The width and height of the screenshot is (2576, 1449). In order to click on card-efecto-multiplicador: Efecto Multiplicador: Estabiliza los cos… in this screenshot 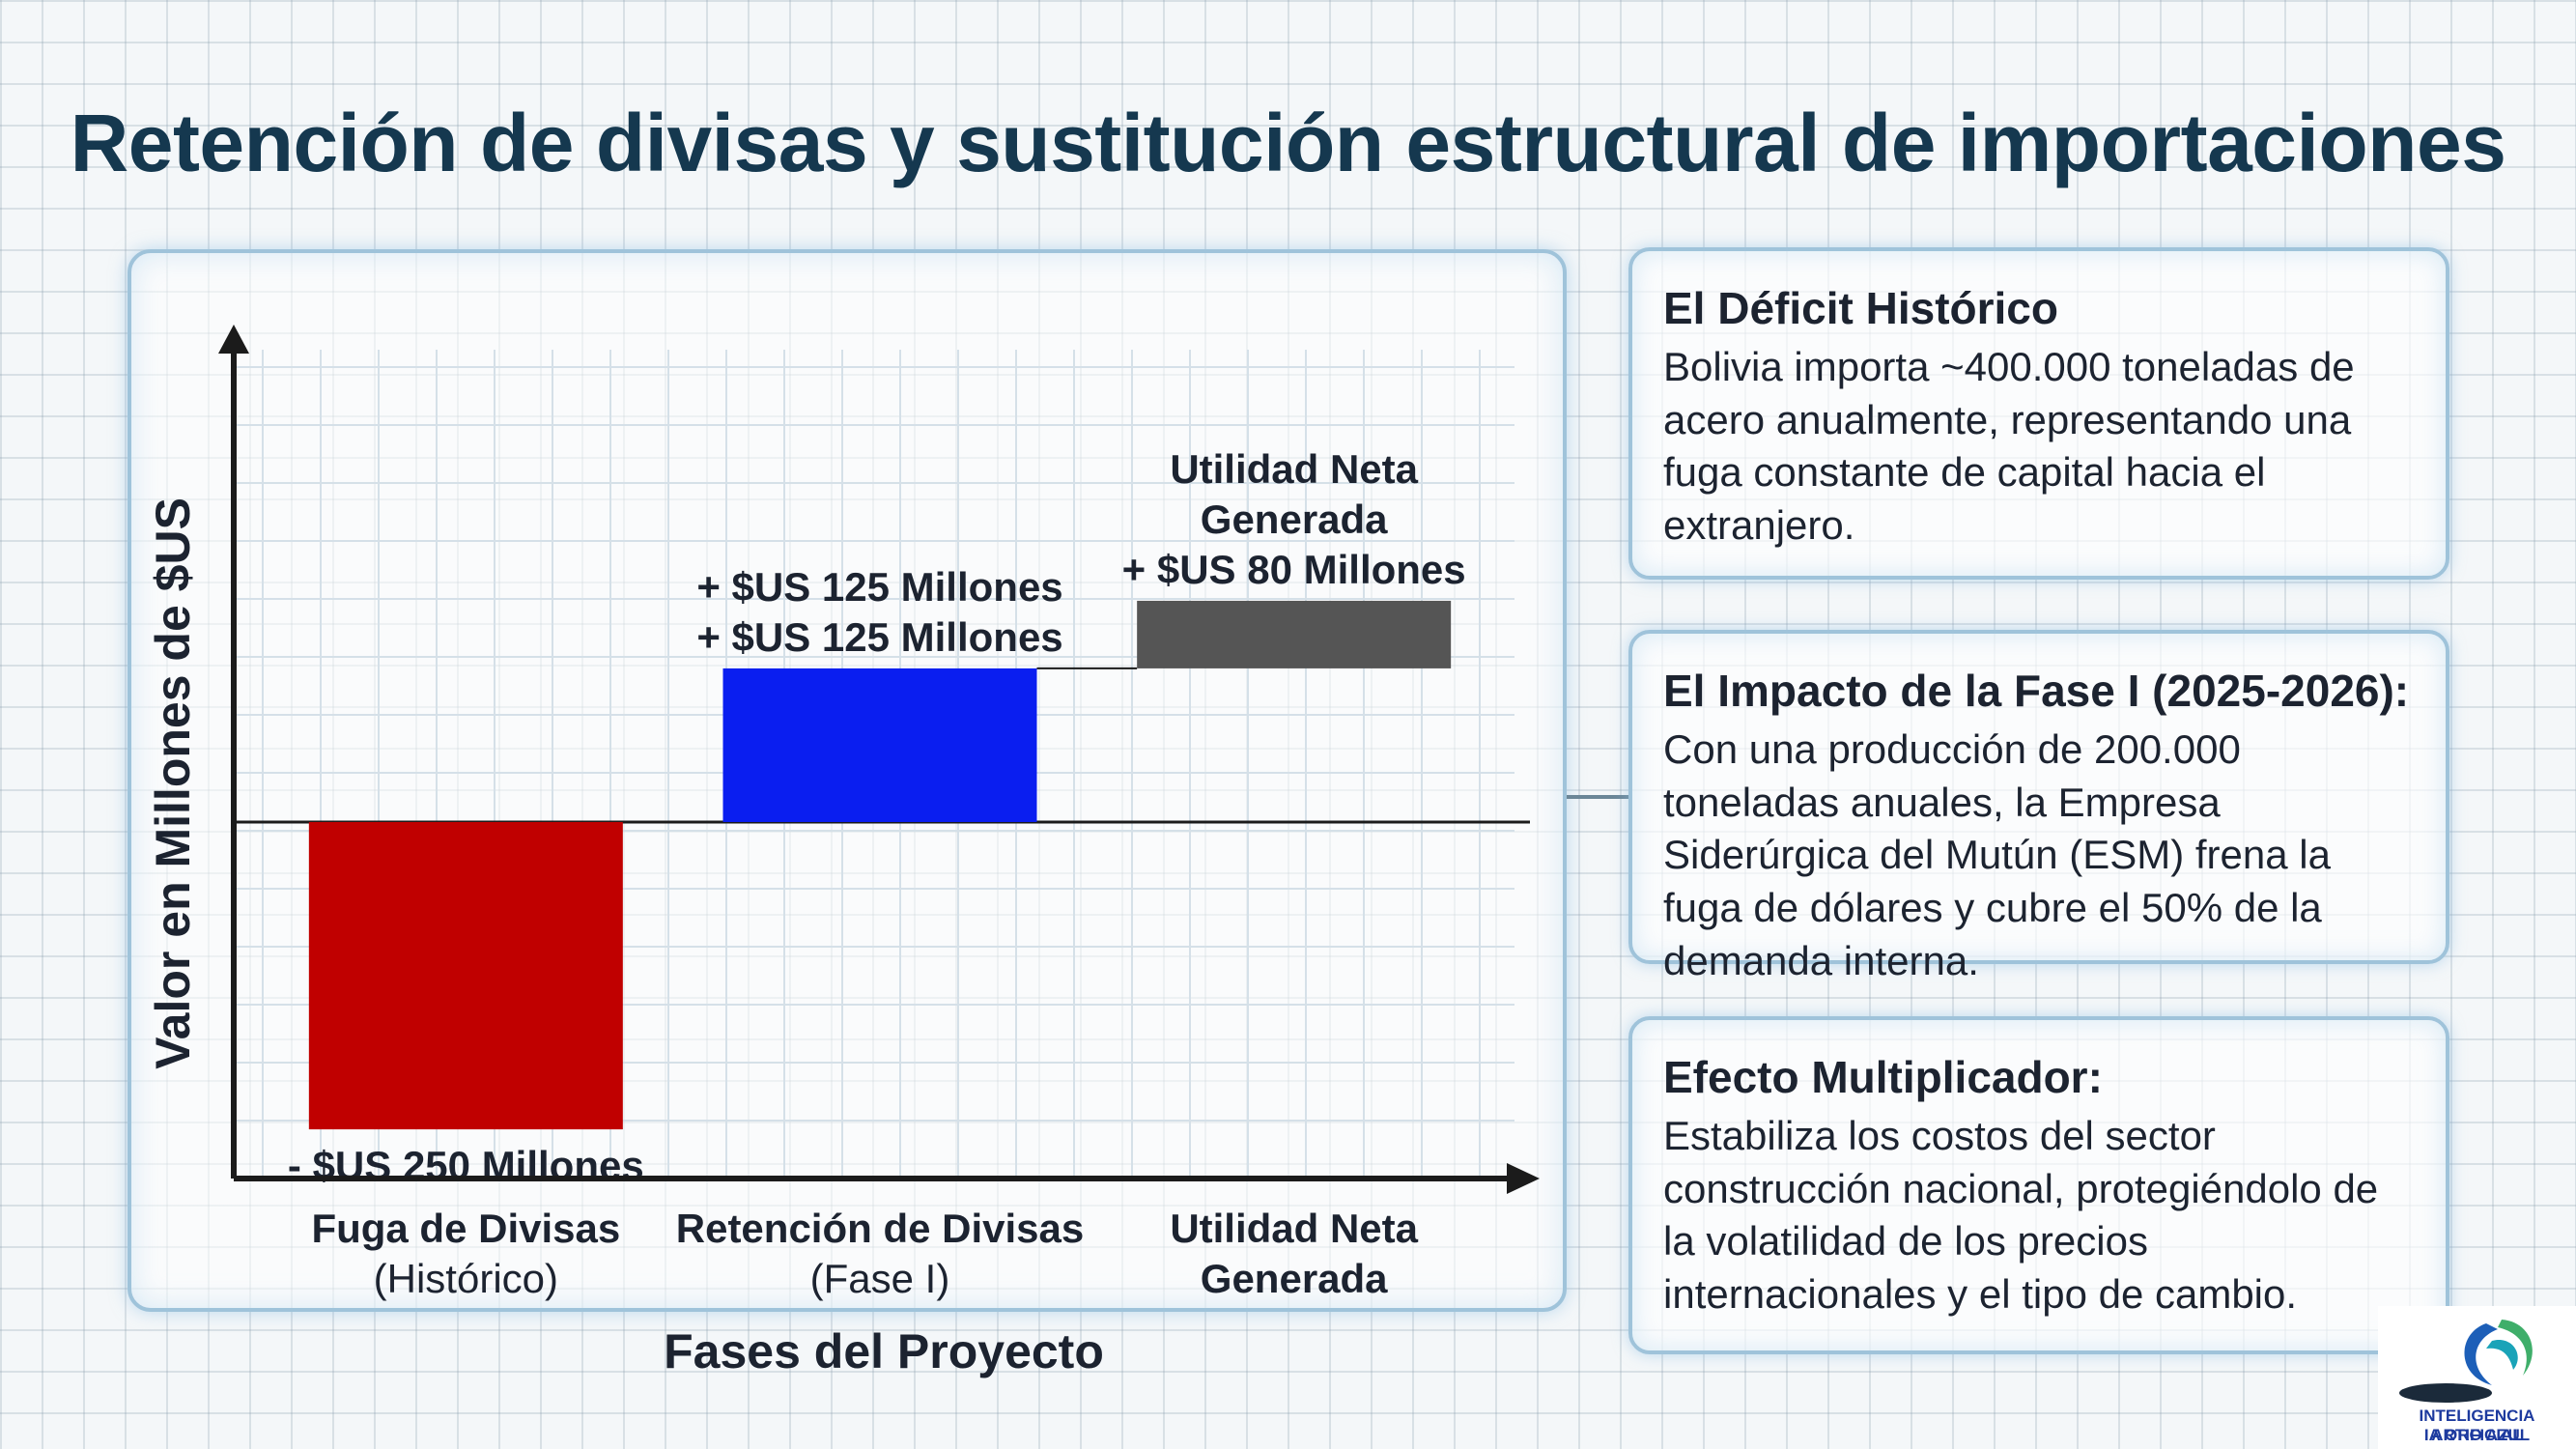, I will do `click(2038, 1185)`.